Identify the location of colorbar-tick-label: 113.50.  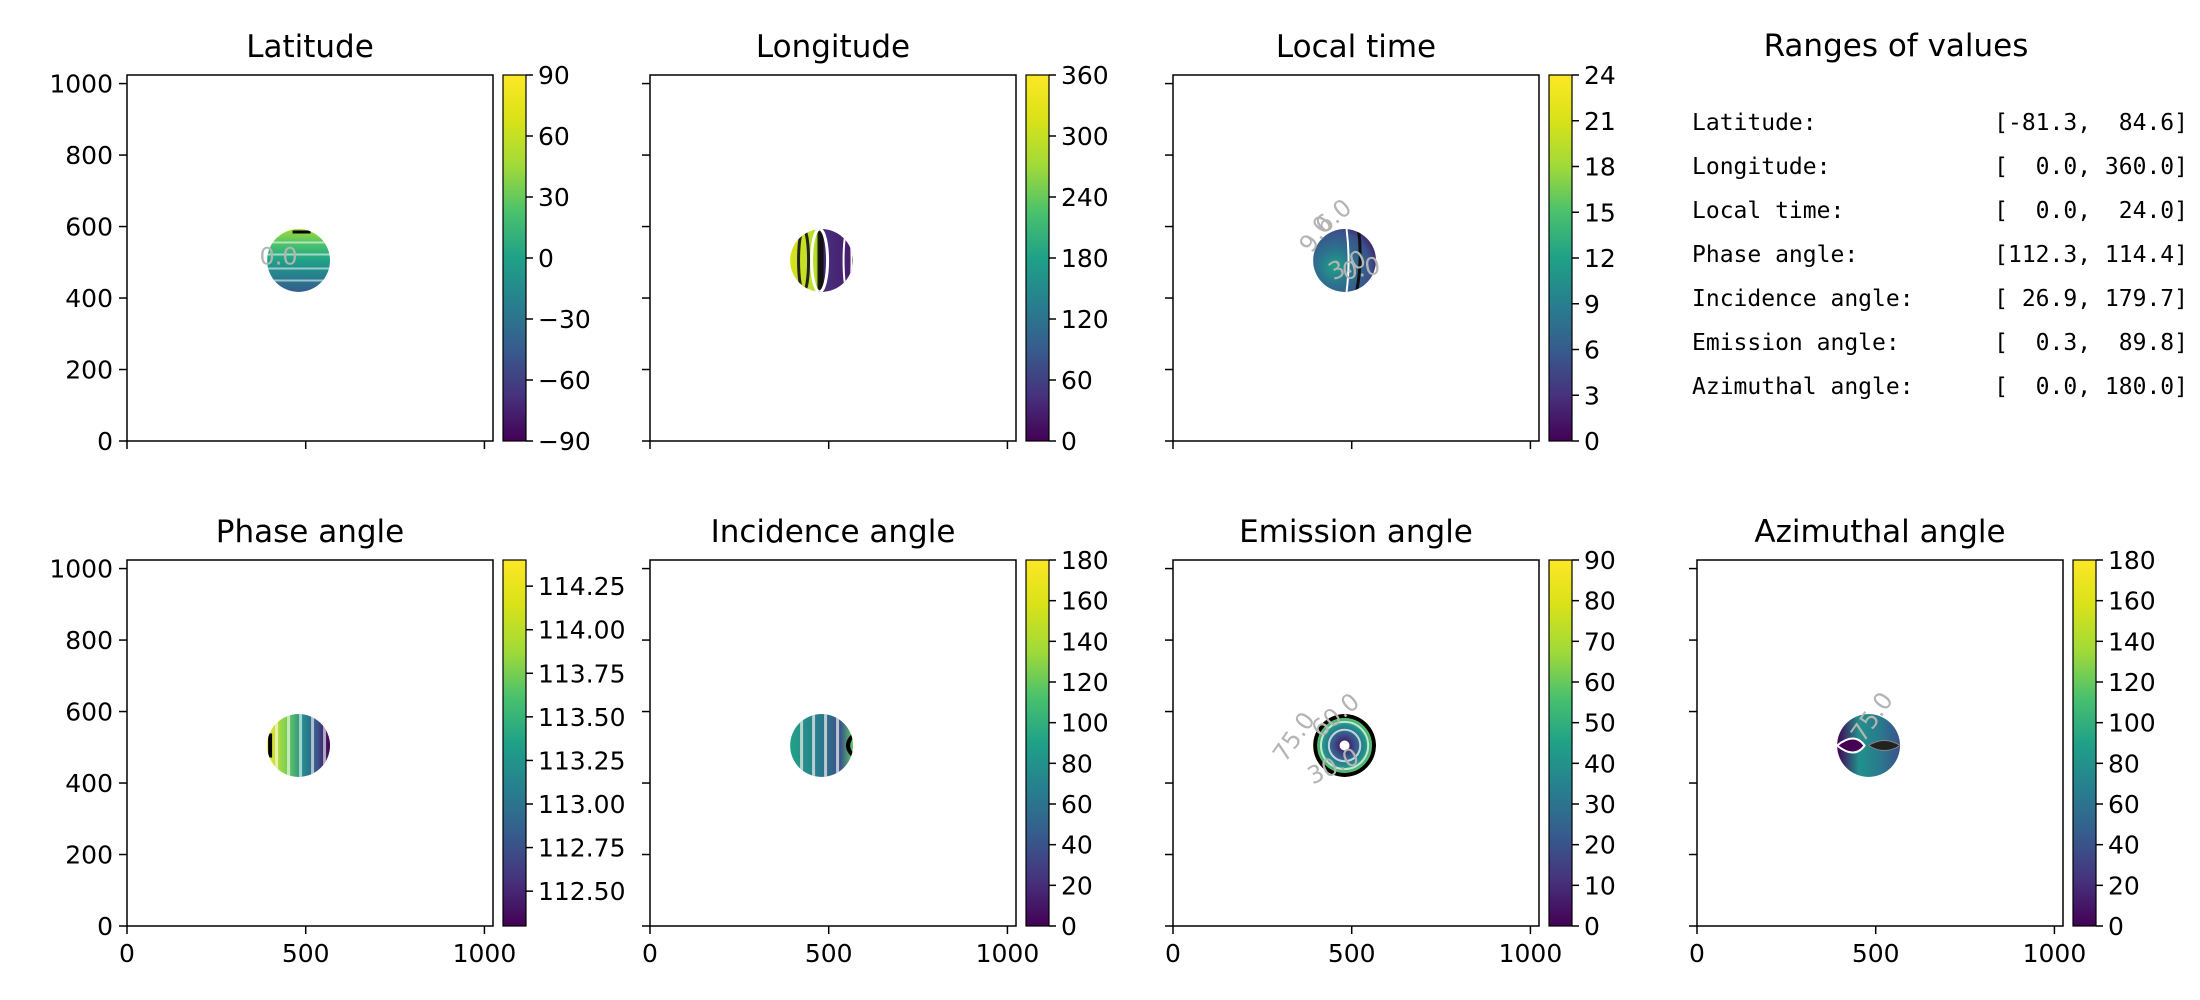
(581, 717).